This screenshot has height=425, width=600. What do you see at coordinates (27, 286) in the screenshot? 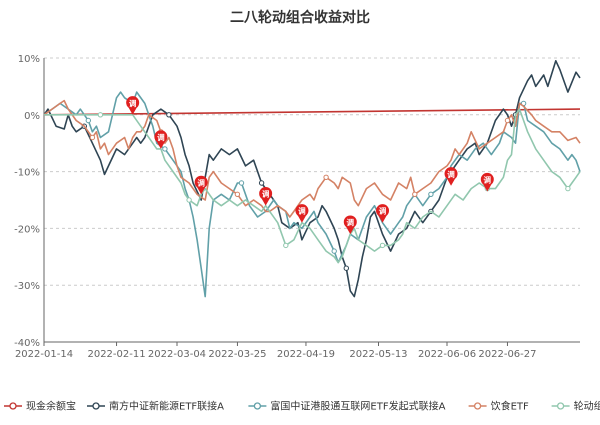
I see `y-tick-label: -30%` at bounding box center [27, 286].